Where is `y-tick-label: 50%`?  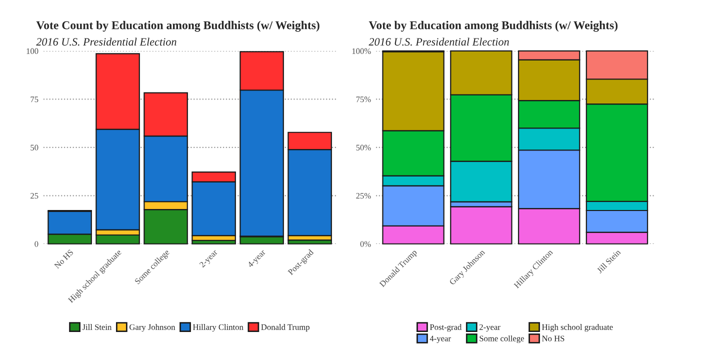 y-tick-label: 50% is located at coordinates (363, 147).